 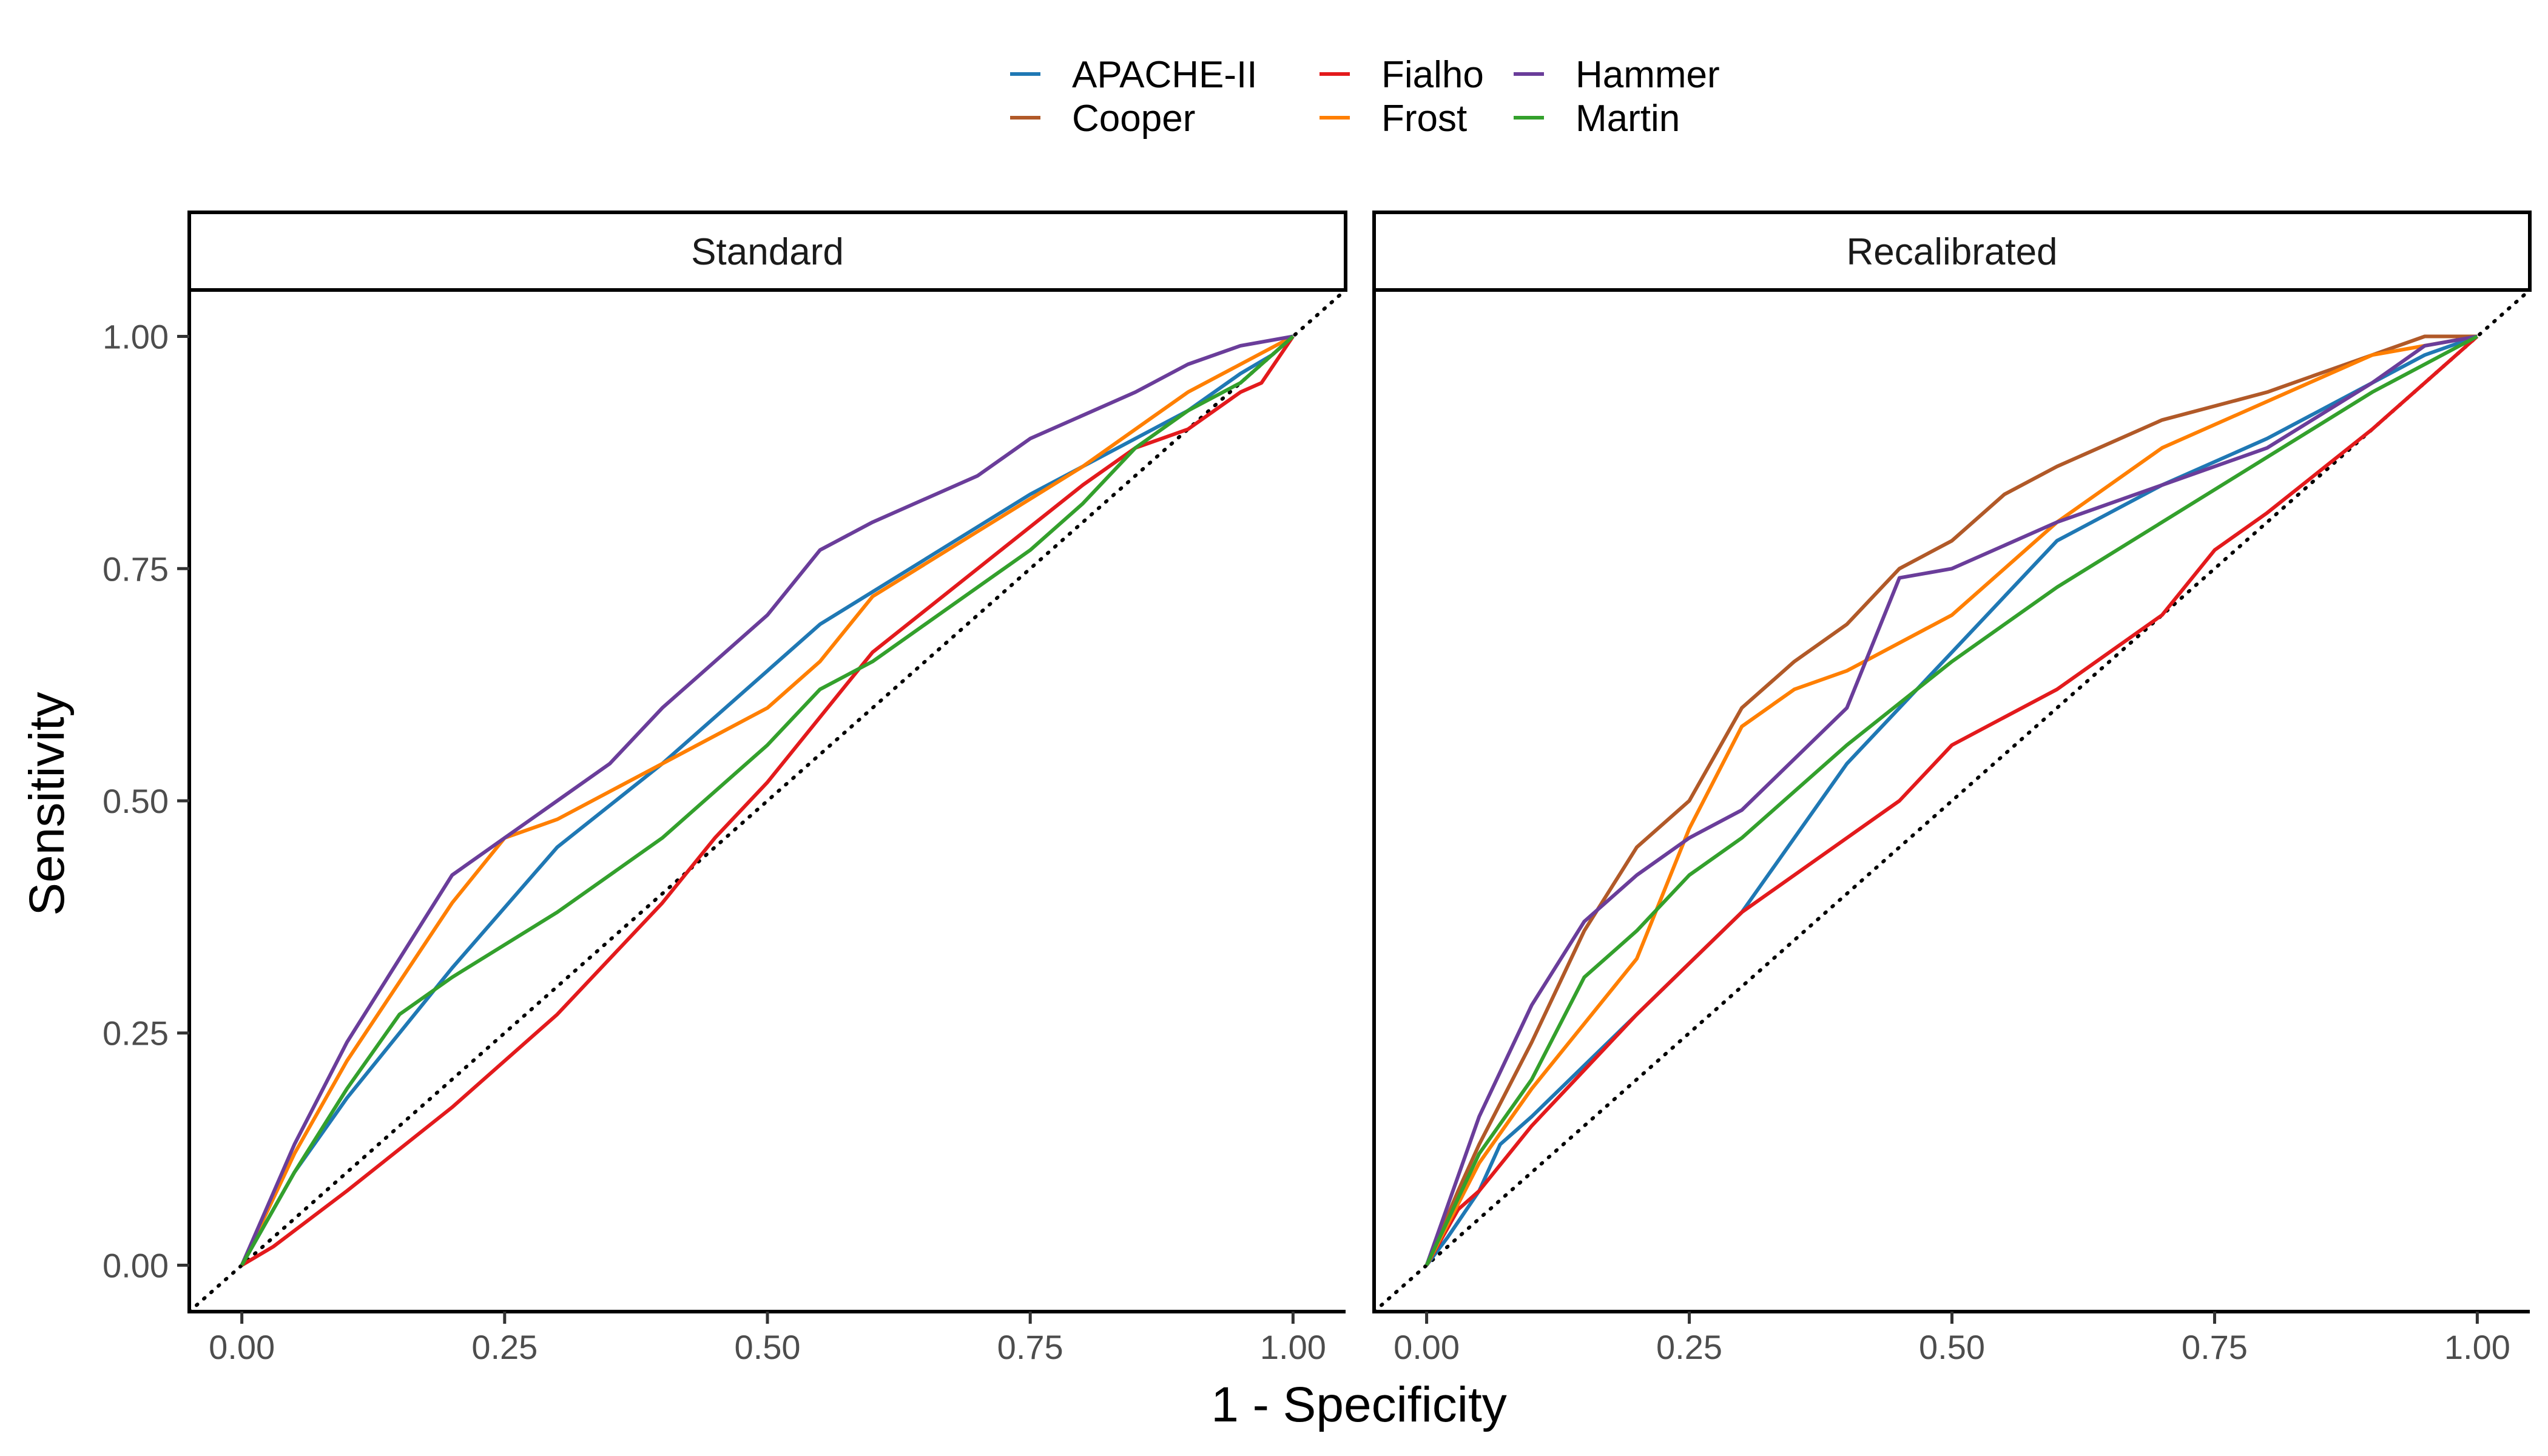 I want to click on y-tick-label: 0.25, so click(x=136, y=1033).